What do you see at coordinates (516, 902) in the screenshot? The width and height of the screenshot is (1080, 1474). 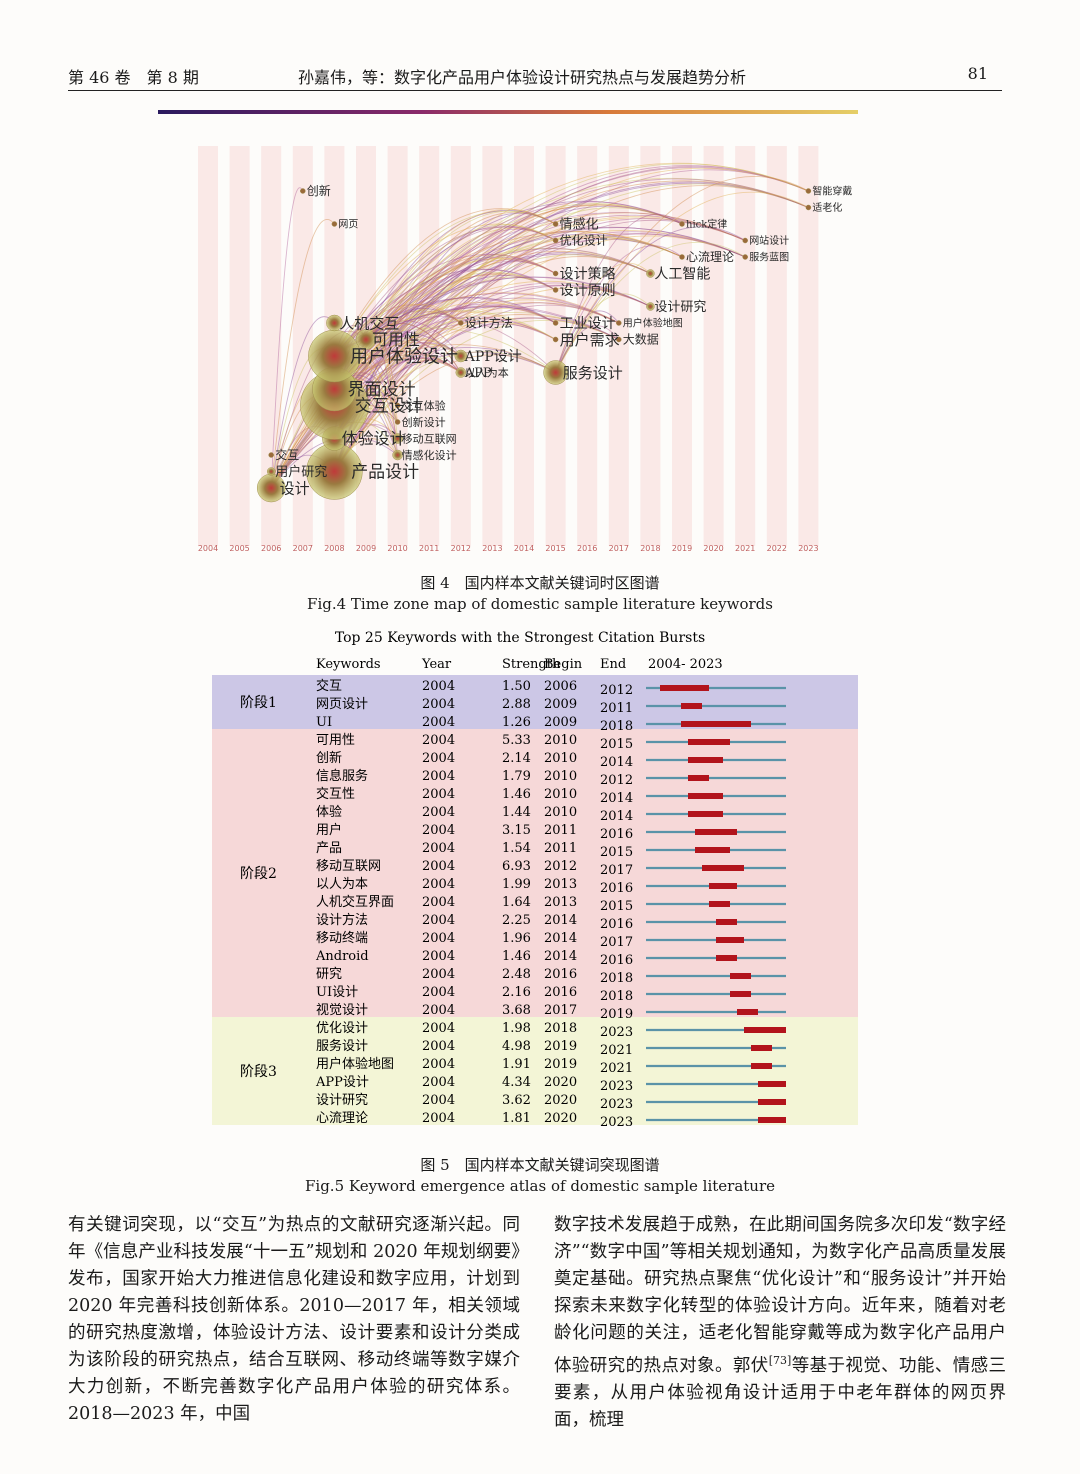 I see `burst-cell: 1.64` at bounding box center [516, 902].